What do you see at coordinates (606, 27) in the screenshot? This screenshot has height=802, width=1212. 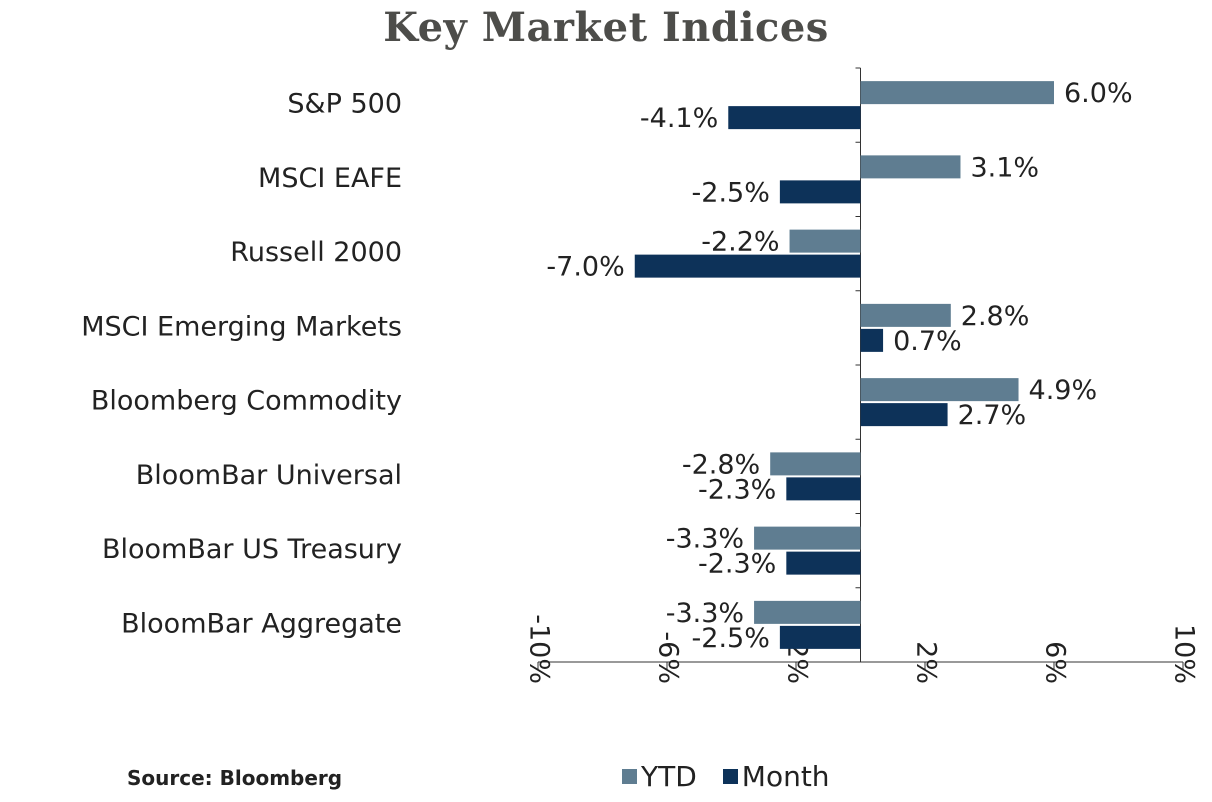 I see `chart-title: Key Market Indices` at bounding box center [606, 27].